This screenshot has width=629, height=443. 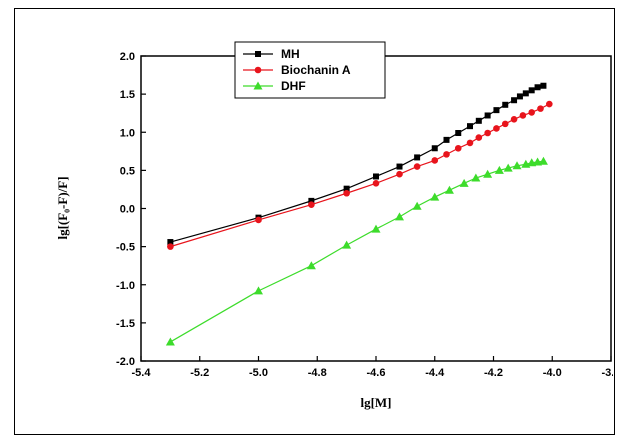 I want to click on y-tick-label: 2.0, so click(x=127, y=57).